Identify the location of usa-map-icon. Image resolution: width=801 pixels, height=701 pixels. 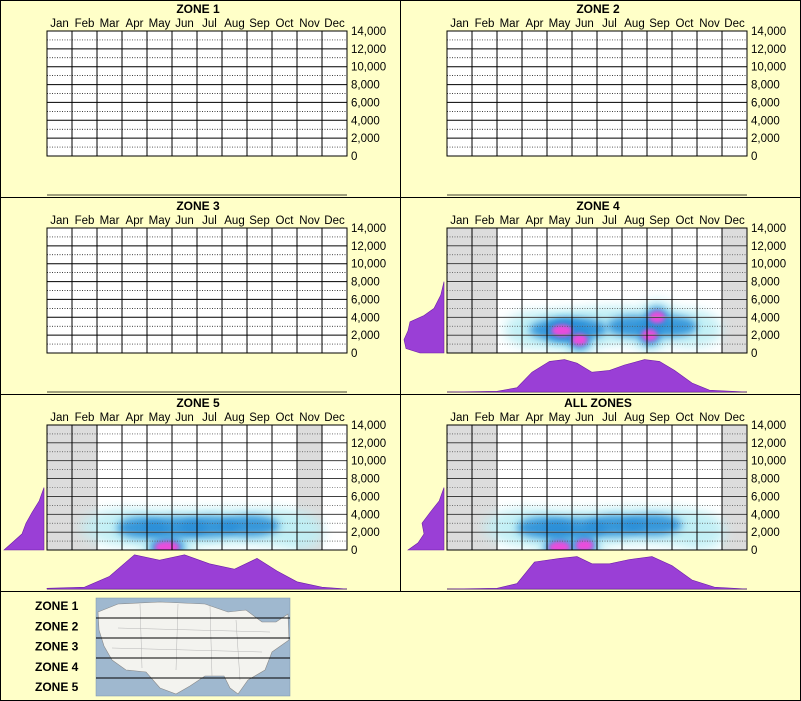
(193, 647).